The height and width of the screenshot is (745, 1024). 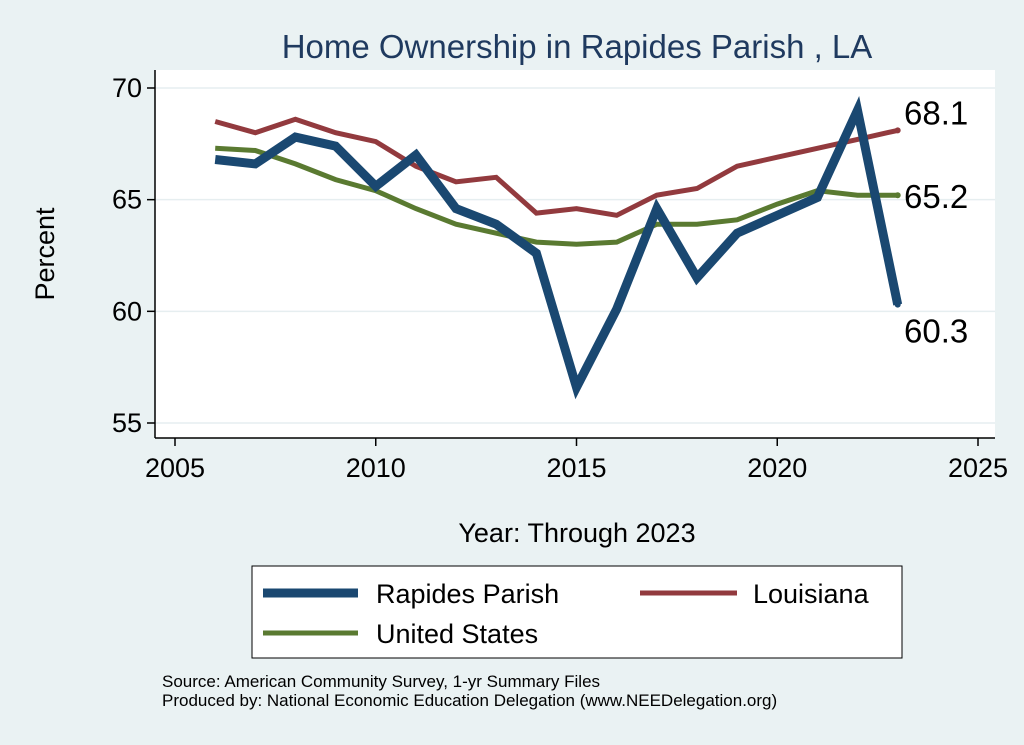 I want to click on legend-label: United States, so click(x=457, y=634).